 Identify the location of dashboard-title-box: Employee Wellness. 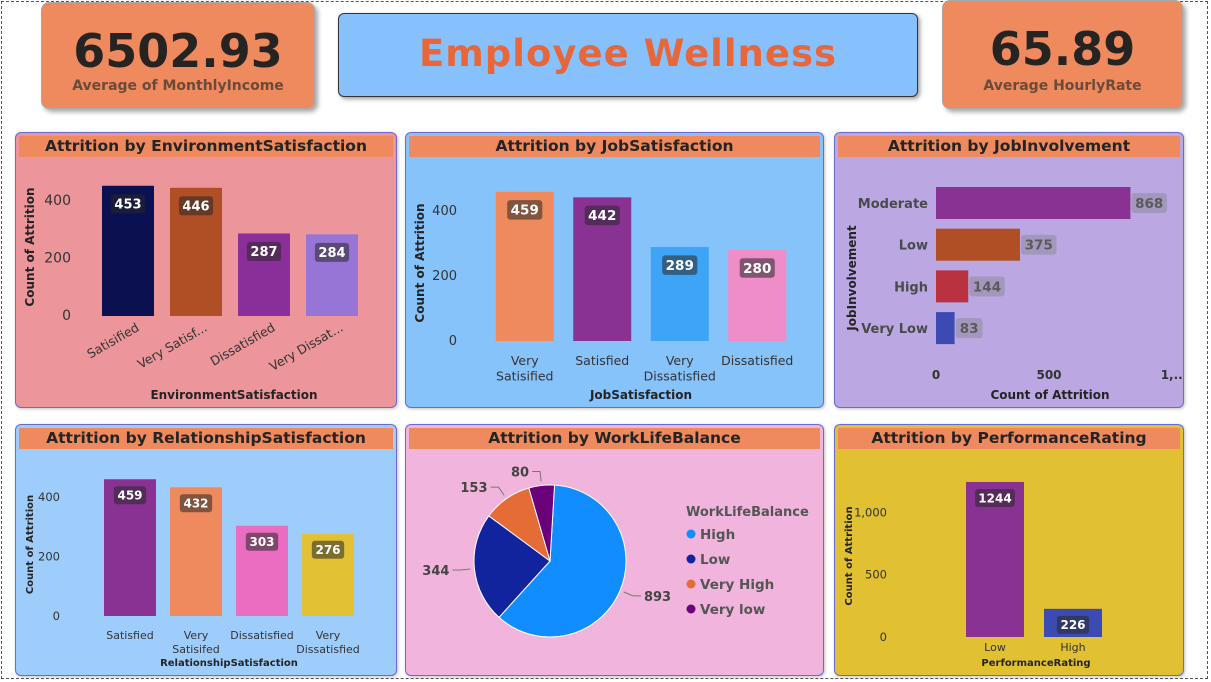
(628, 55).